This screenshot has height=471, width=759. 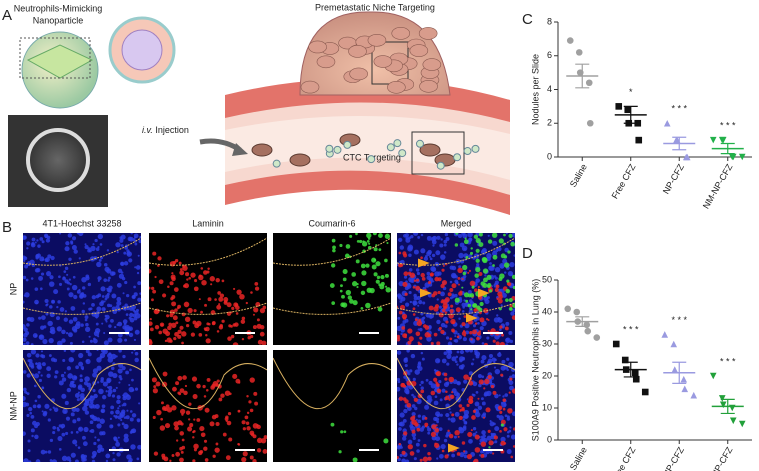 I want to click on arrow, so click(x=454, y=448).